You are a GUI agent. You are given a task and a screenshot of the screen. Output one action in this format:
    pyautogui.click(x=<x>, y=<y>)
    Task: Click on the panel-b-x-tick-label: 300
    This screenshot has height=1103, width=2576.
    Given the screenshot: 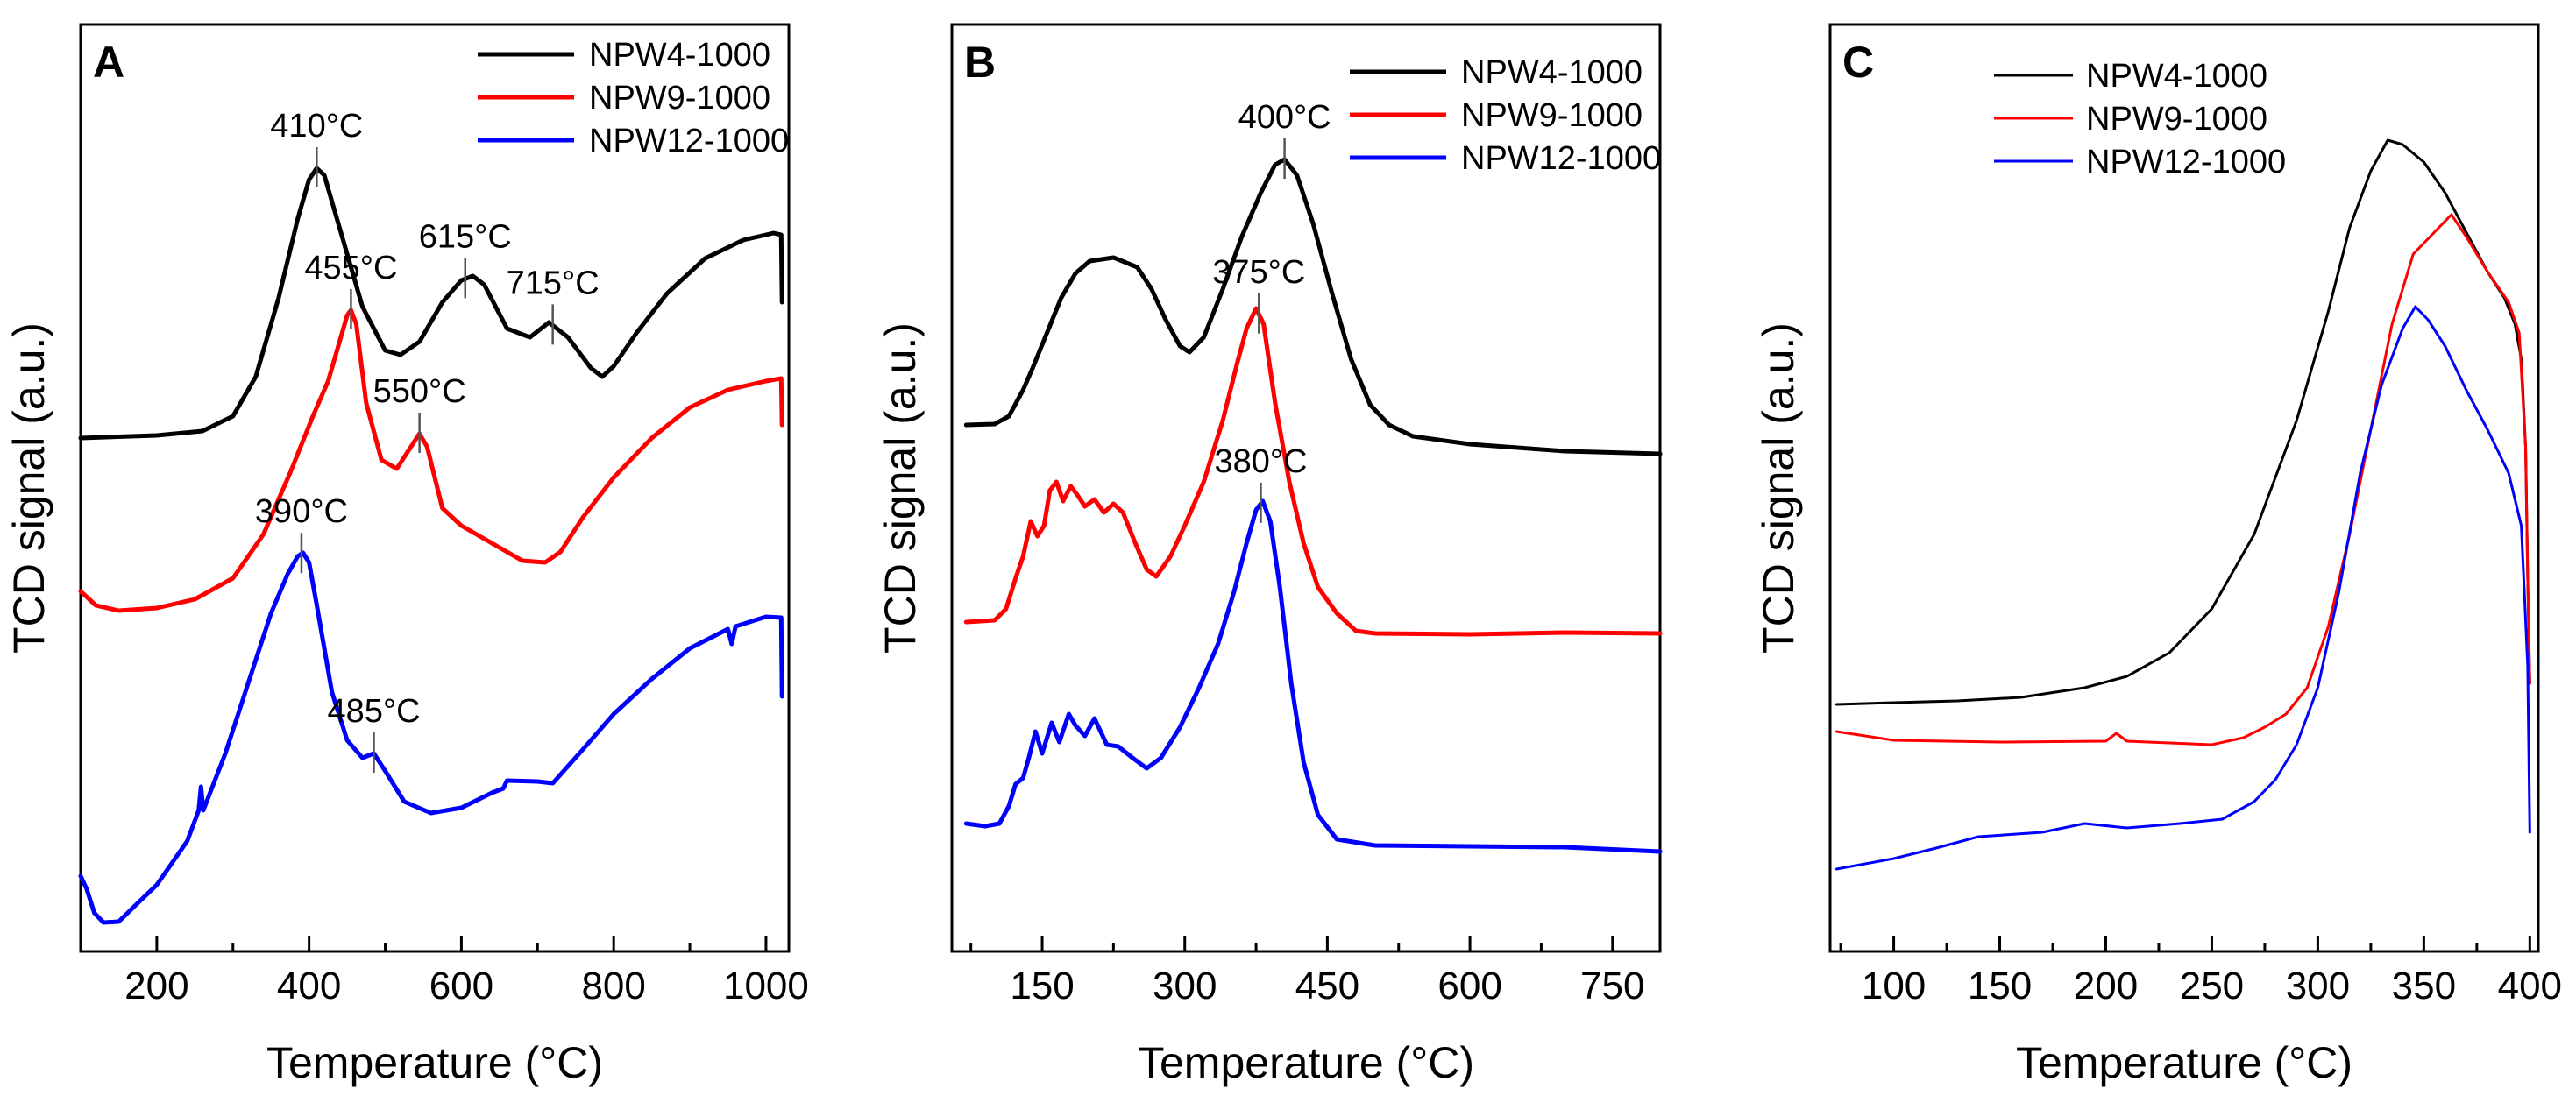 What is the action you would take?
    pyautogui.click(x=1185, y=986)
    